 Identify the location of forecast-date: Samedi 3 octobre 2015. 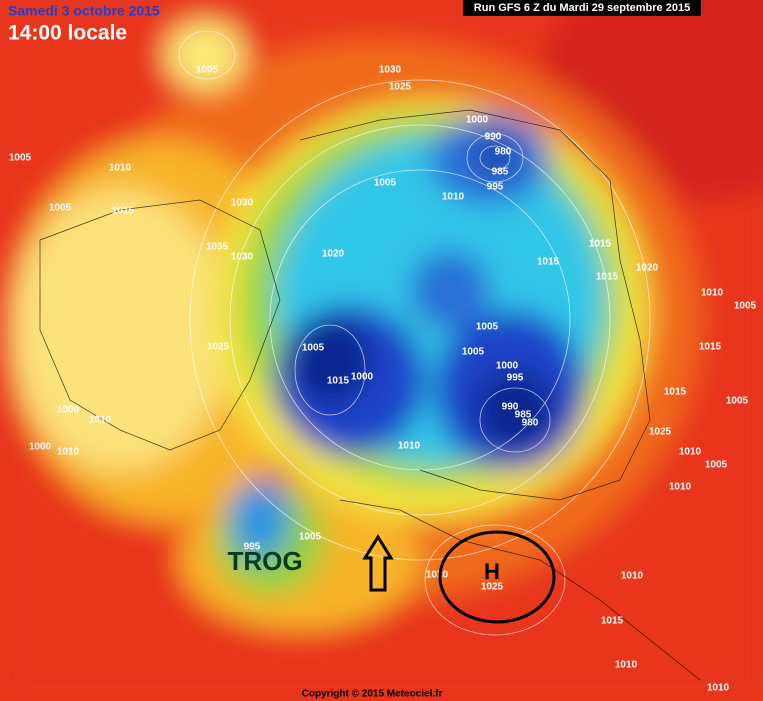
(84, 11).